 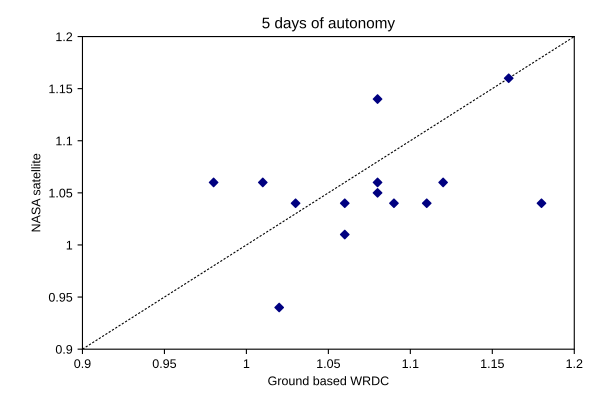 I want to click on x-tick-label: 1.2, so click(x=574, y=363).